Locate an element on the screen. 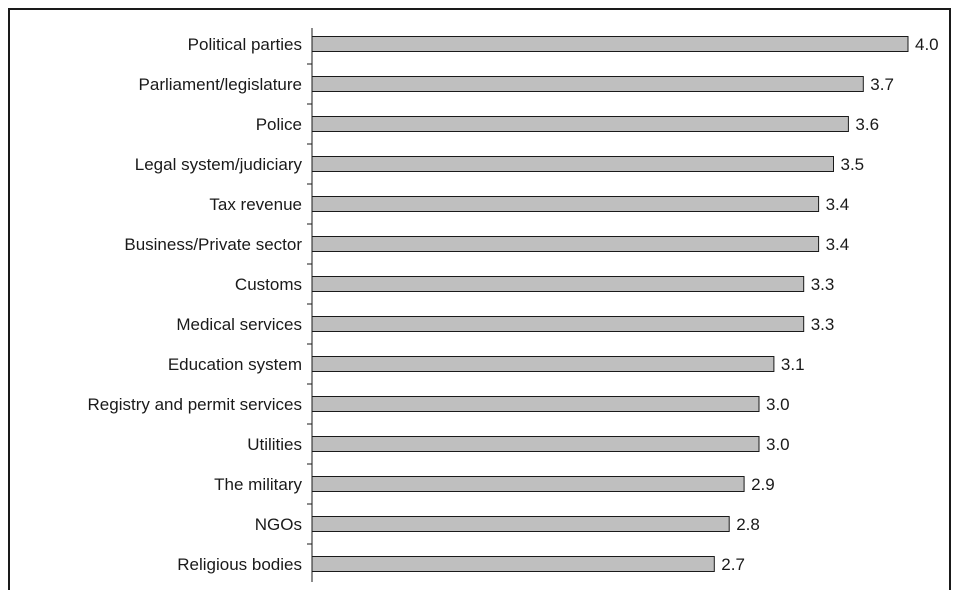 This screenshot has width=957, height=590. category-label-13: Religious bodies is located at coordinates (239, 564).